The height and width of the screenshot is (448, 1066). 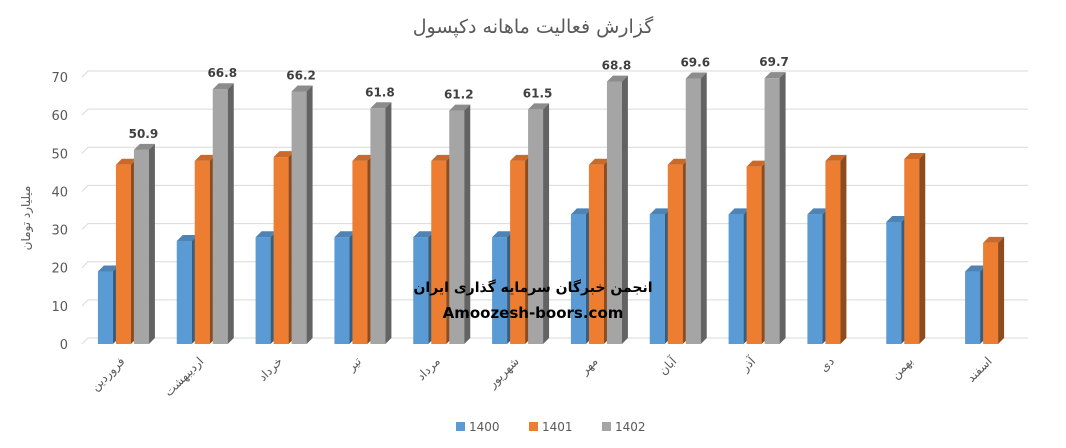 What do you see at coordinates (64, 345) in the screenshot?
I see `y-tick-label: 0` at bounding box center [64, 345].